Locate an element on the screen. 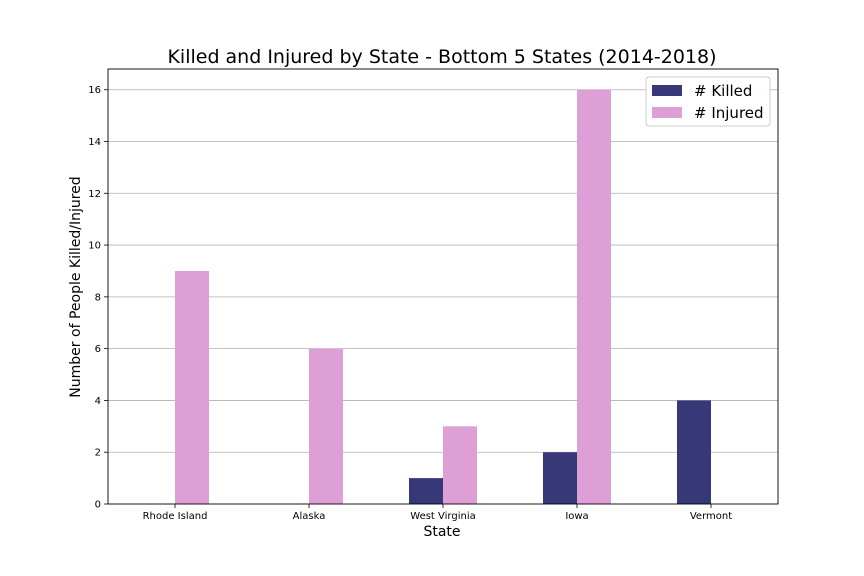  y-tick-label: 4 is located at coordinates (98, 401).